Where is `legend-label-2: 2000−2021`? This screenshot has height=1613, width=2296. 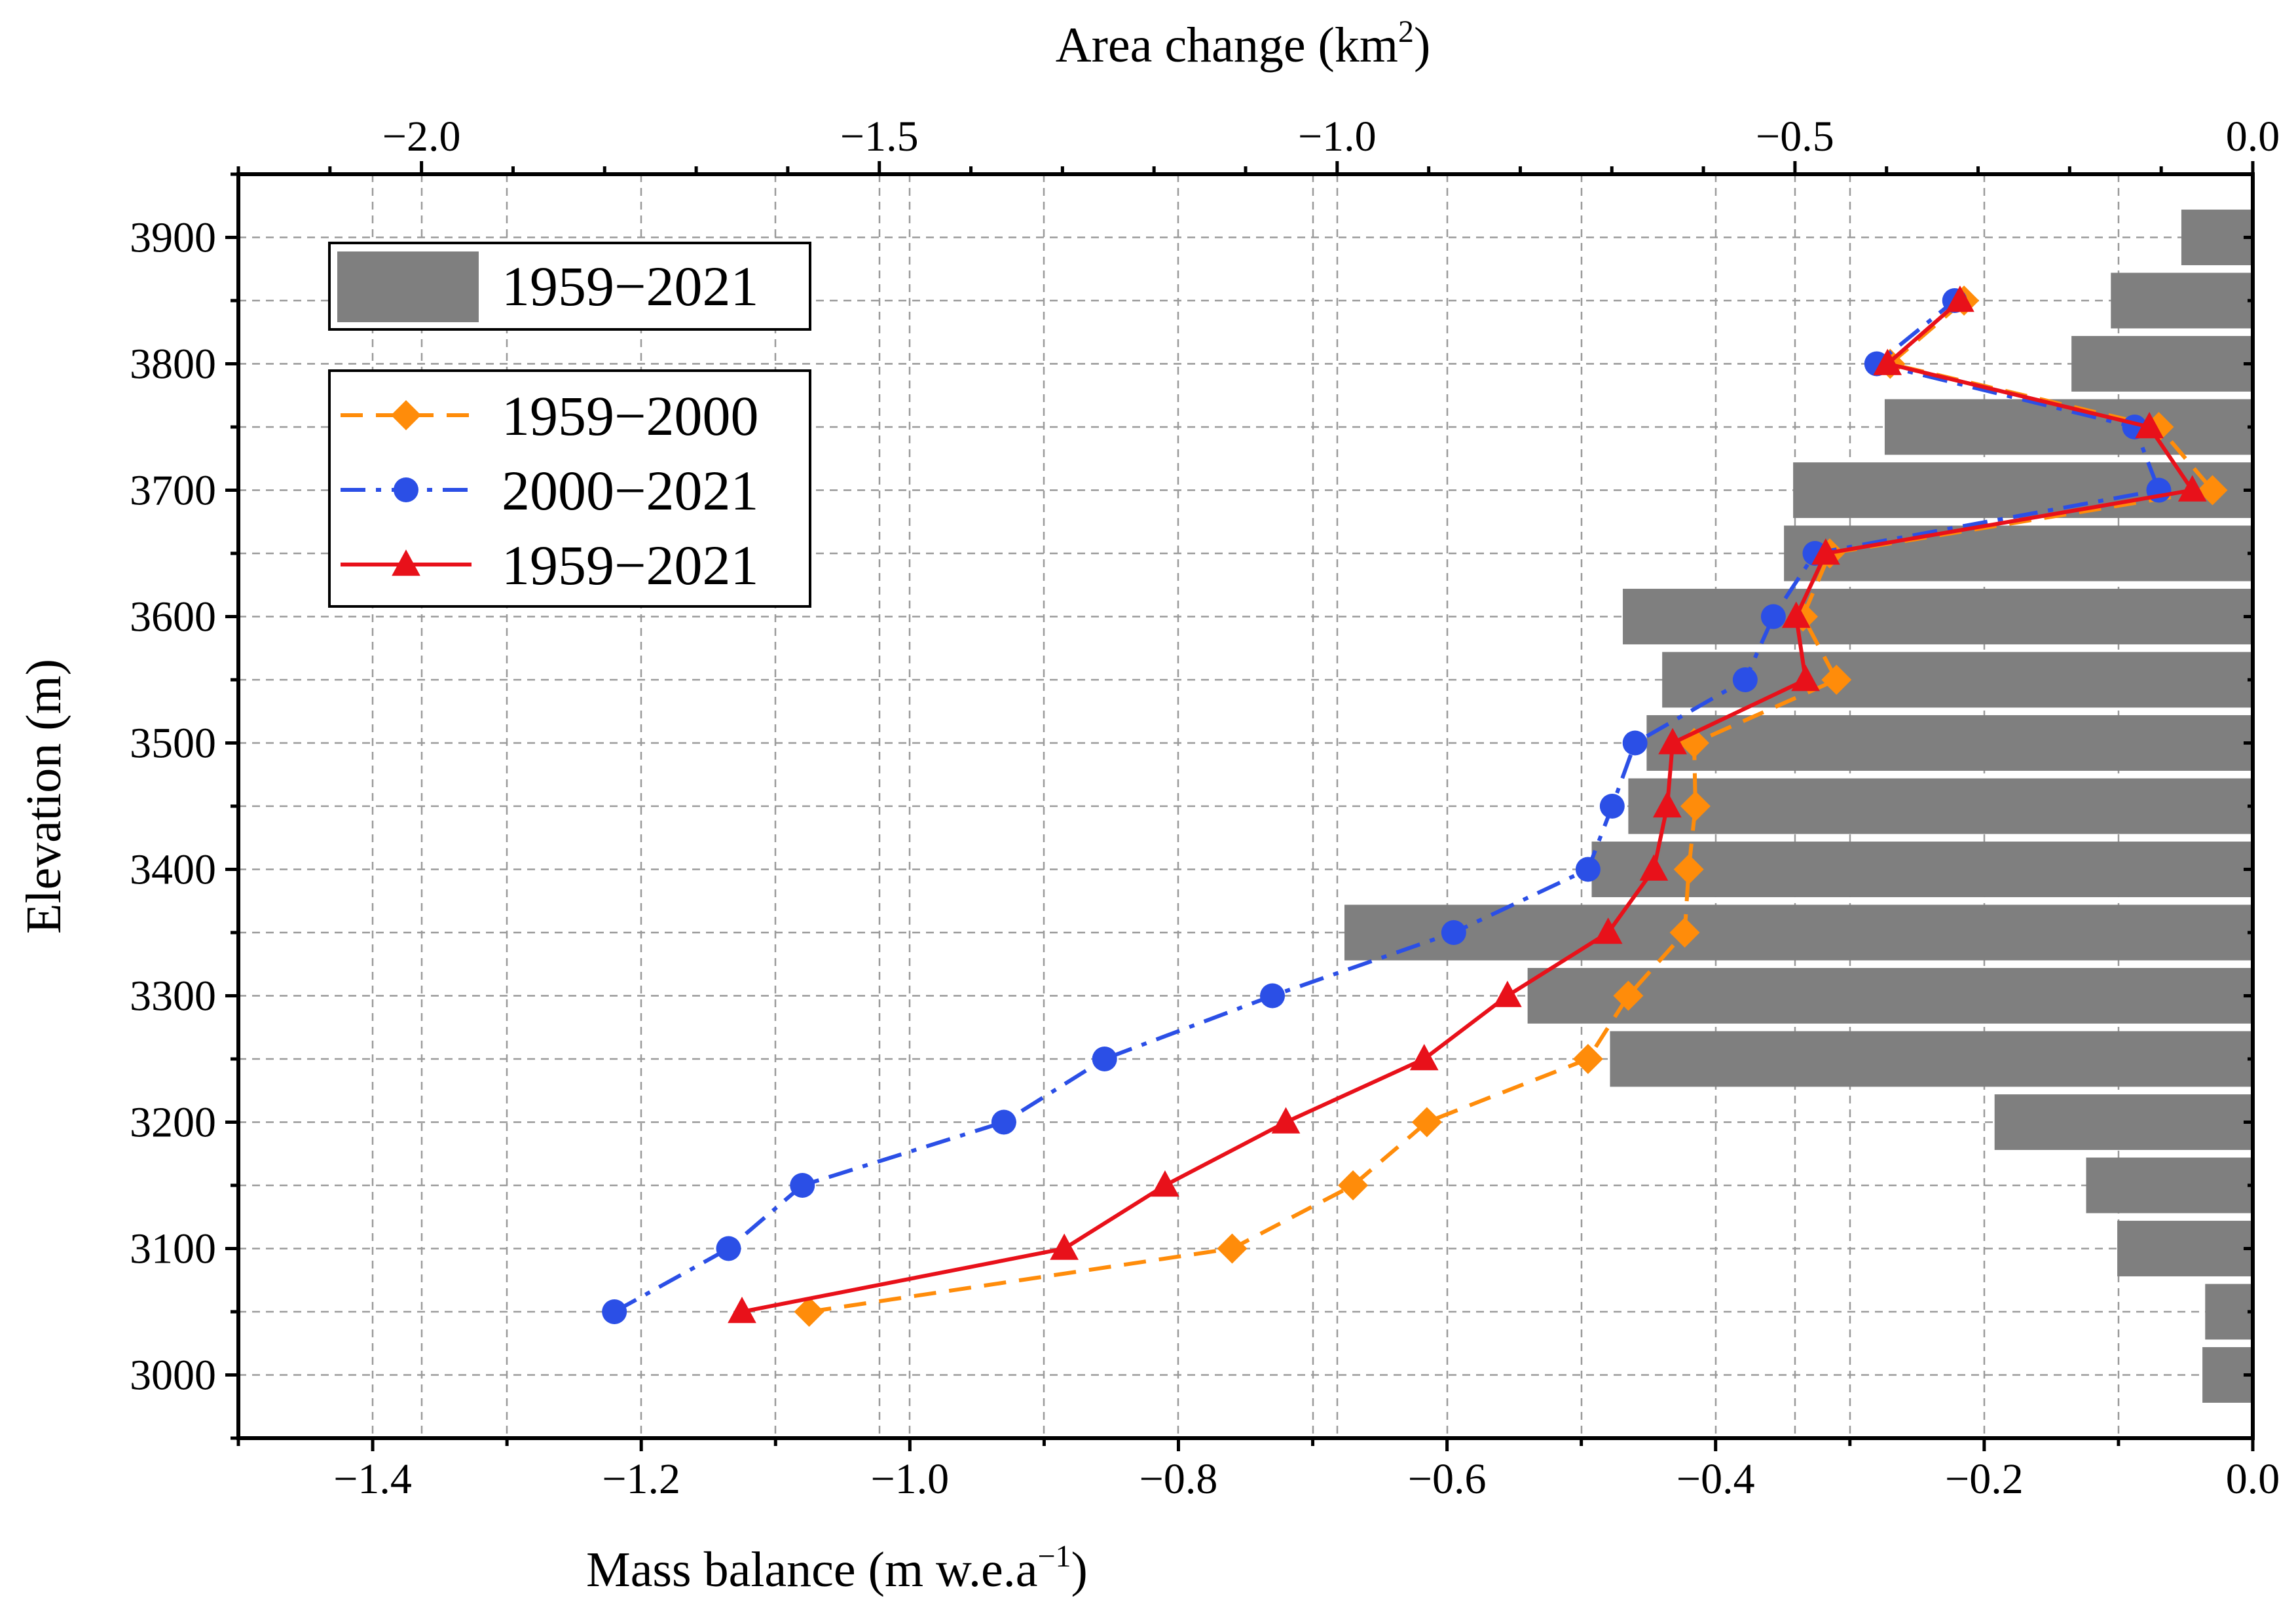
legend-label-2: 2000−2021 is located at coordinates (631, 491).